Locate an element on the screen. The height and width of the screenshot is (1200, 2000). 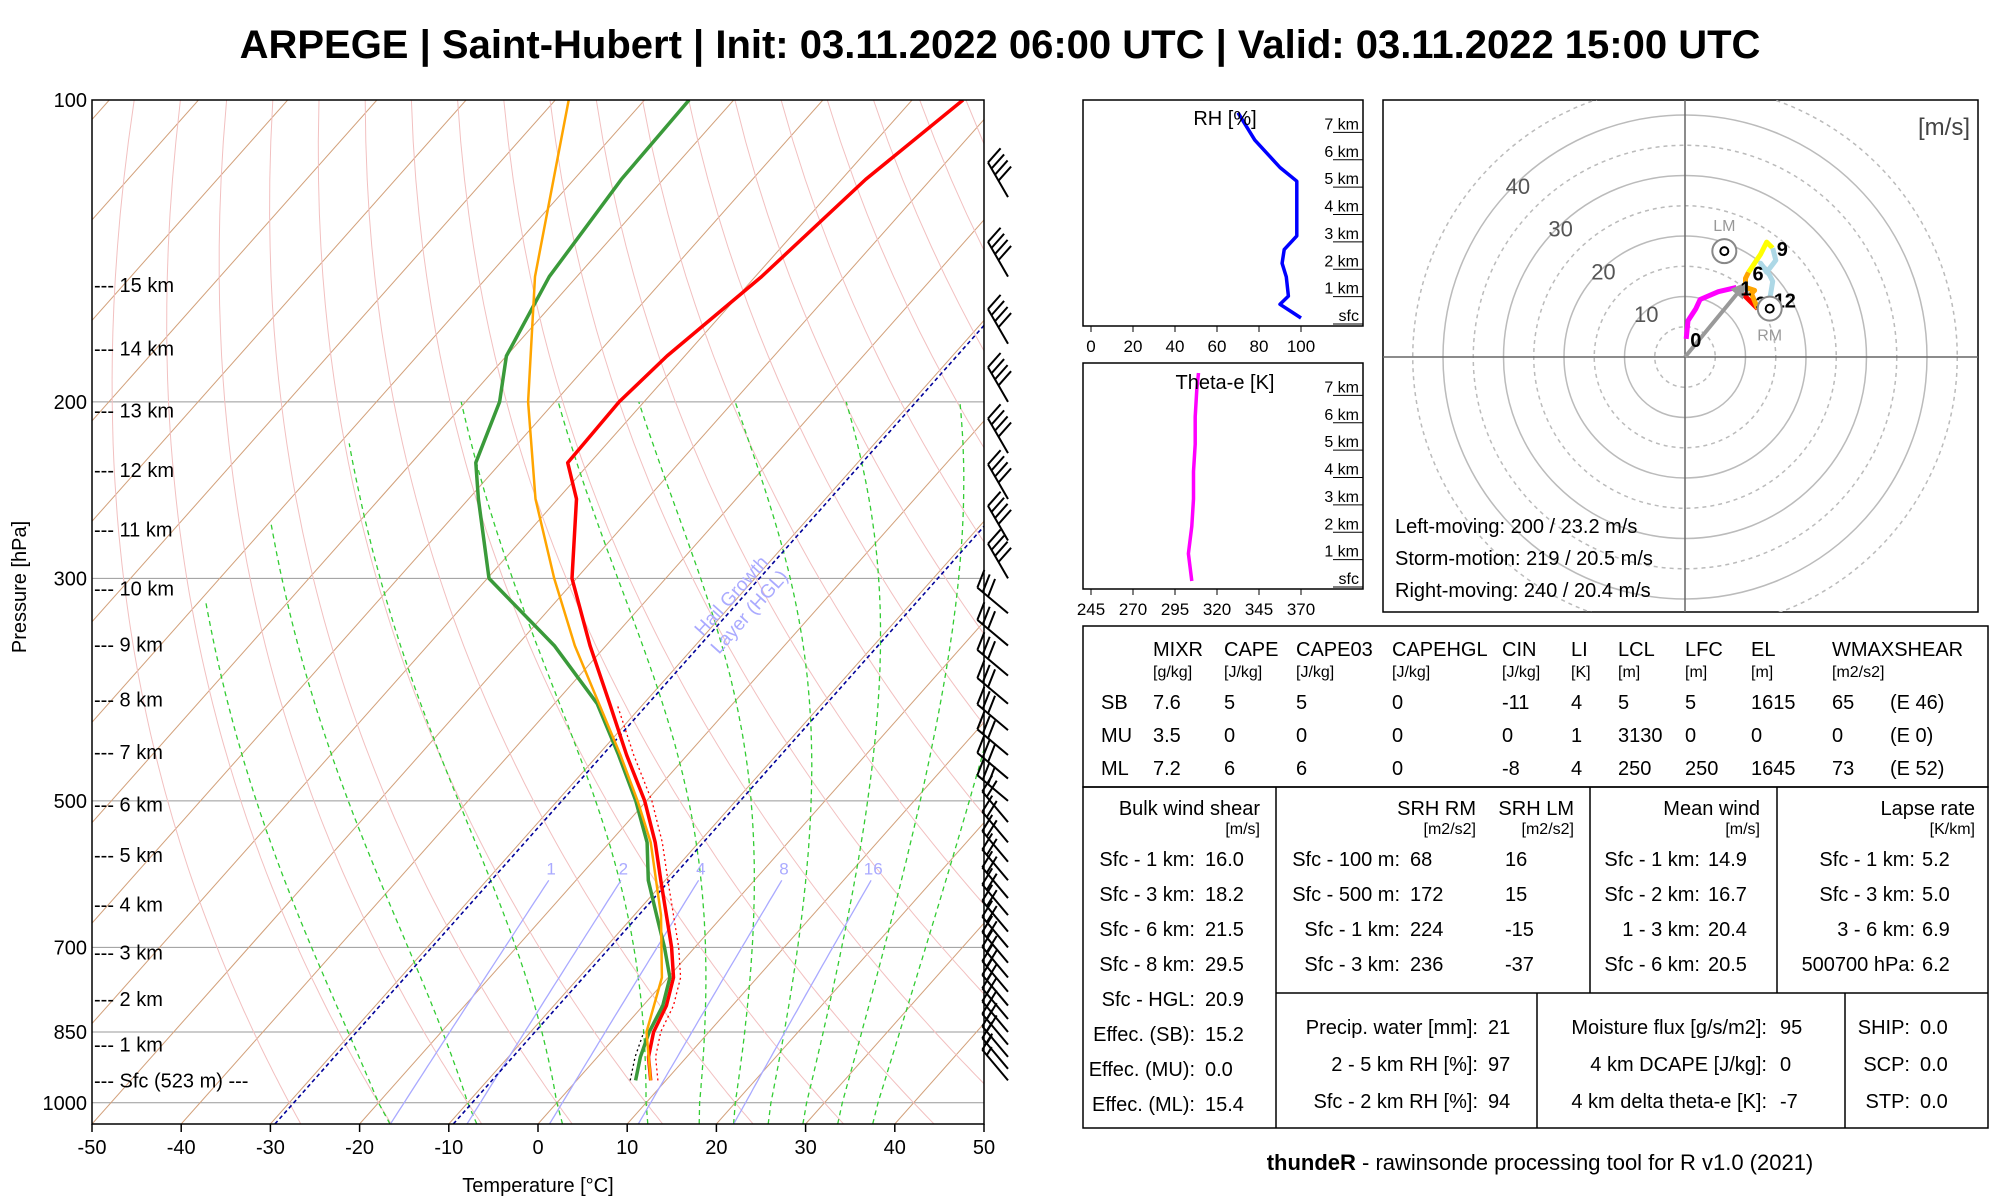
pressure-tick-label: 1000 is located at coordinates (65, 1104).